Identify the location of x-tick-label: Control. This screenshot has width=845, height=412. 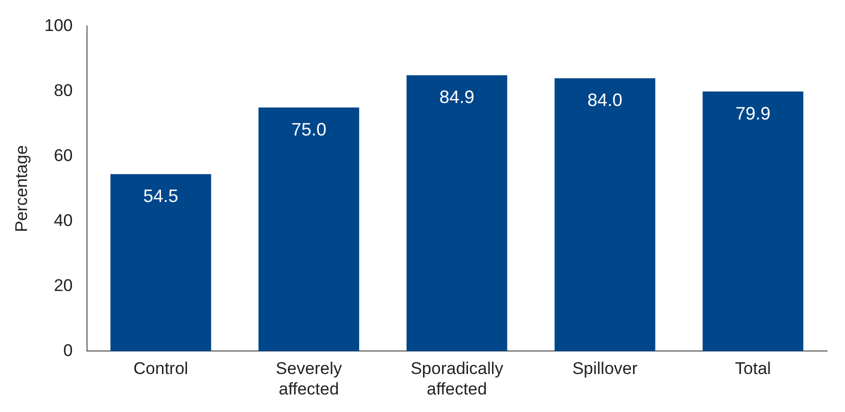
(160, 368).